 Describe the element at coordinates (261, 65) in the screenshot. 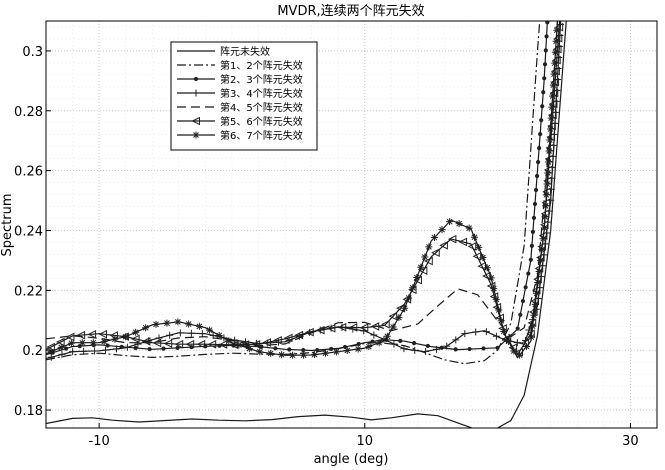

I see `legend-label: 第1、2个阵元失效` at that location.